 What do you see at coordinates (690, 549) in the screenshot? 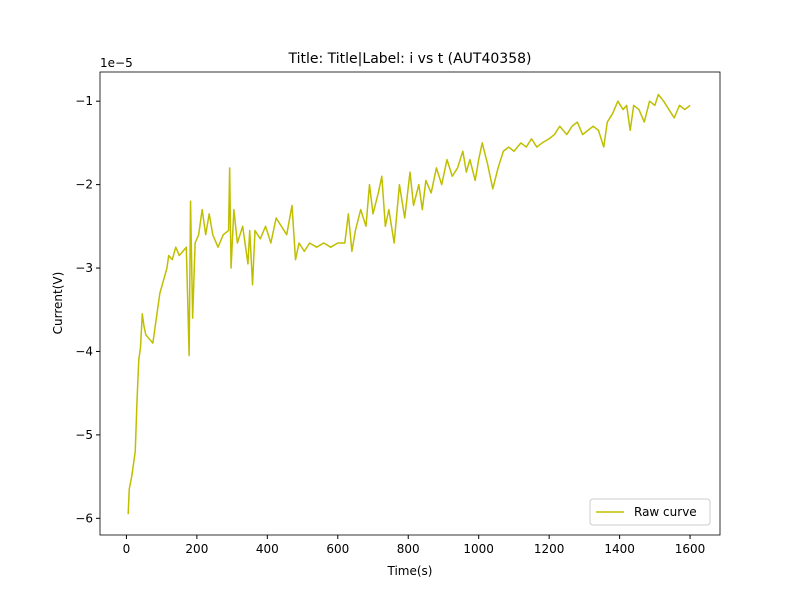
I see `x-tick-label: 1600` at bounding box center [690, 549].